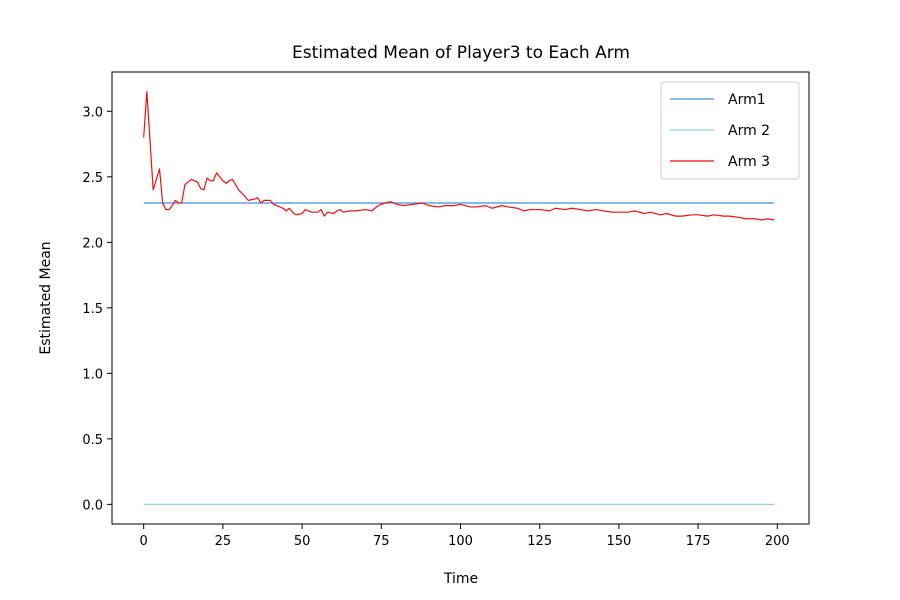  What do you see at coordinates (92, 178) in the screenshot?
I see `y-tick-label: 2.5` at bounding box center [92, 178].